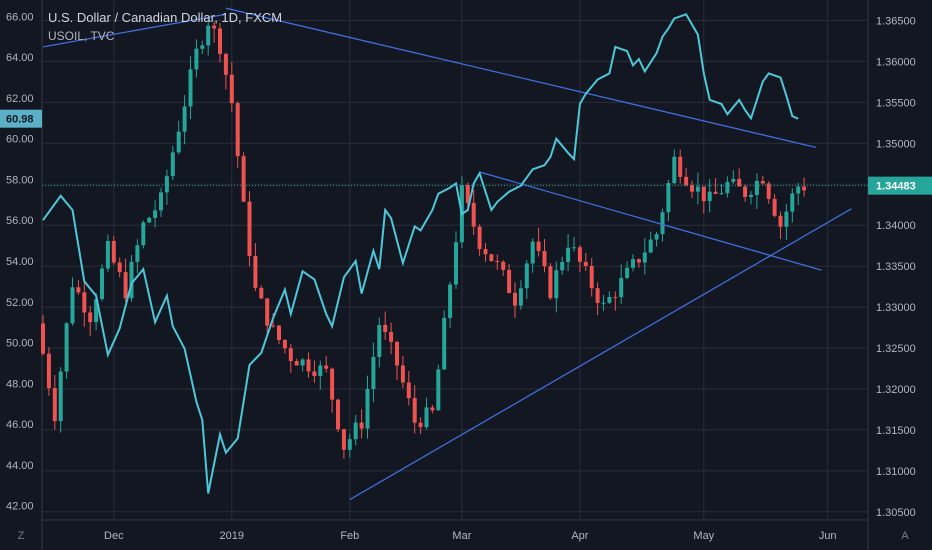 This screenshot has height=550, width=932. I want to click on left-tick-label: 48.00, so click(20, 384).